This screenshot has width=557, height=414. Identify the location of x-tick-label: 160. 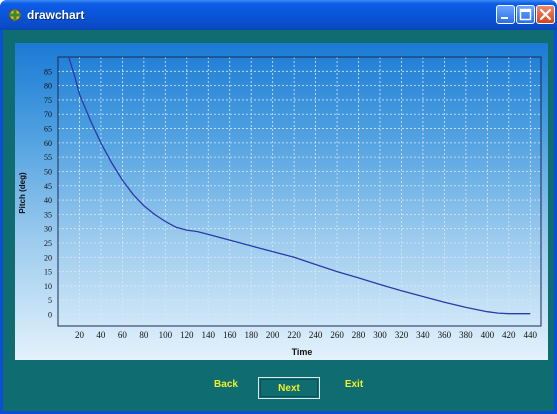
(230, 335).